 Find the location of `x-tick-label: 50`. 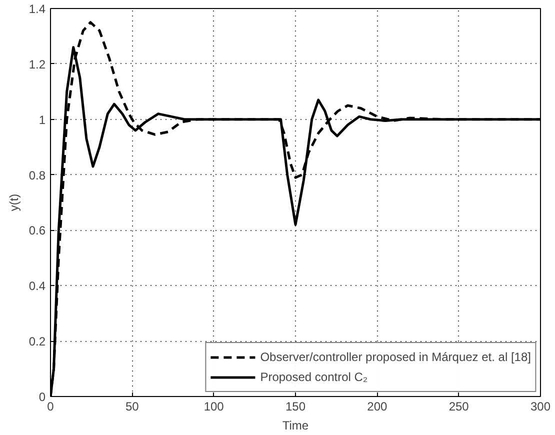

x-tick-label: 50 is located at coordinates (132, 407).